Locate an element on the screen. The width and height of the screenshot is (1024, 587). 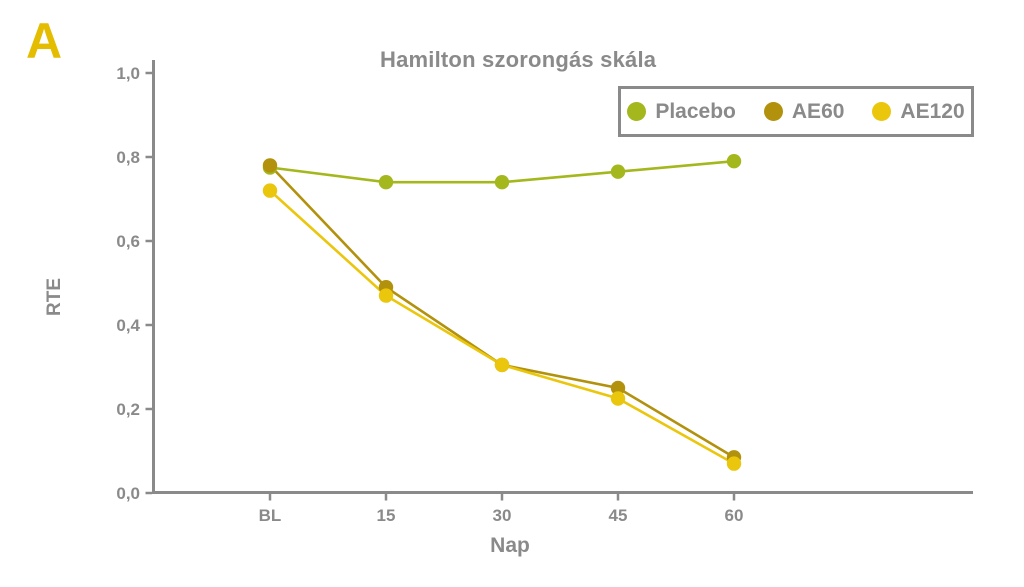
legend-label: AE60 is located at coordinates (818, 111).